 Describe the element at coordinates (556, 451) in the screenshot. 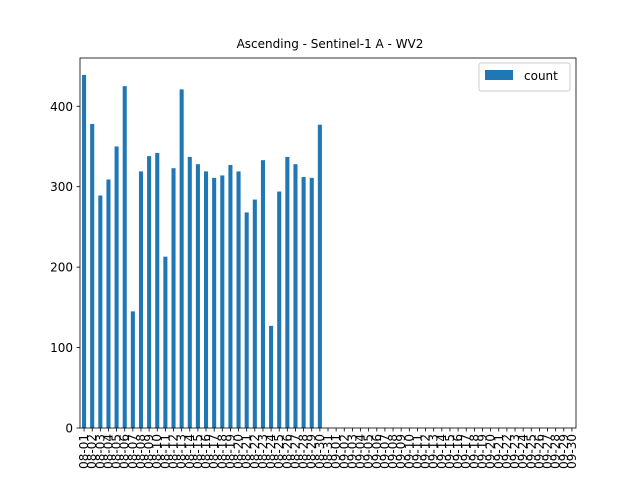

I see `x-tick-label-09-28: 09-28` at that location.